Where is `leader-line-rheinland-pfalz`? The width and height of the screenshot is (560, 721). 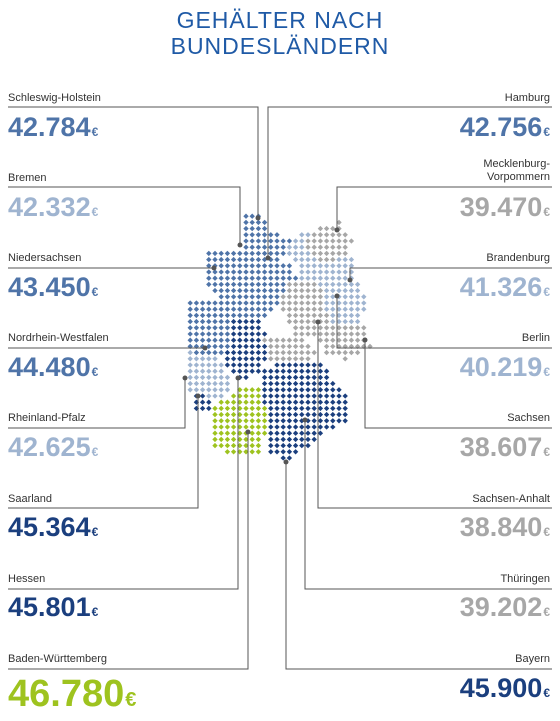 leader-line-rheinland-pfalz is located at coordinates (97, 403).